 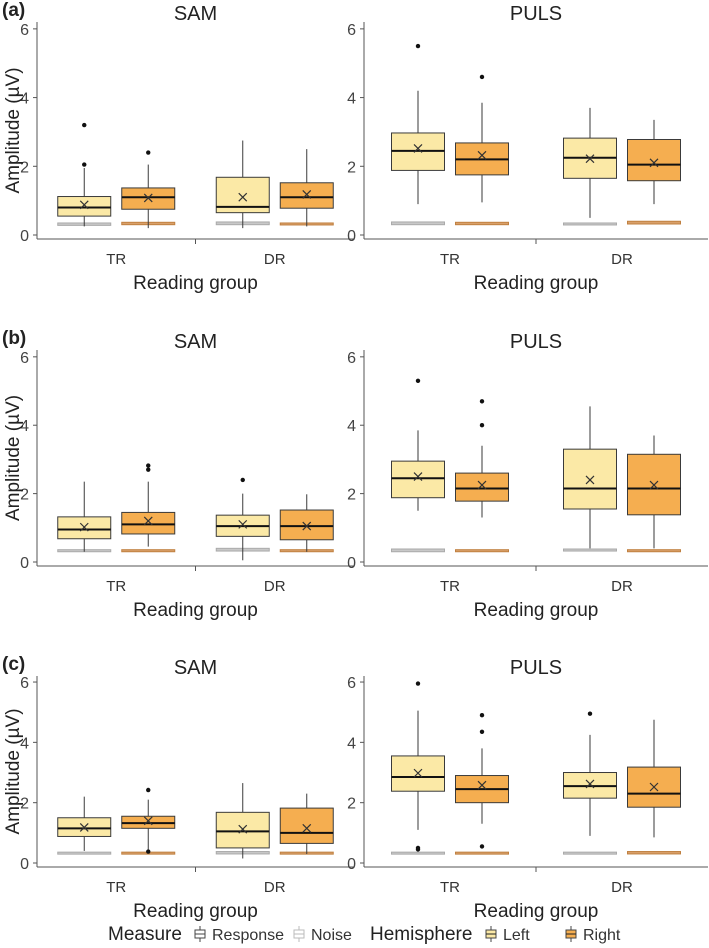 What do you see at coordinates (14, 338) in the screenshot?
I see `panel-tag: (b)` at bounding box center [14, 338].